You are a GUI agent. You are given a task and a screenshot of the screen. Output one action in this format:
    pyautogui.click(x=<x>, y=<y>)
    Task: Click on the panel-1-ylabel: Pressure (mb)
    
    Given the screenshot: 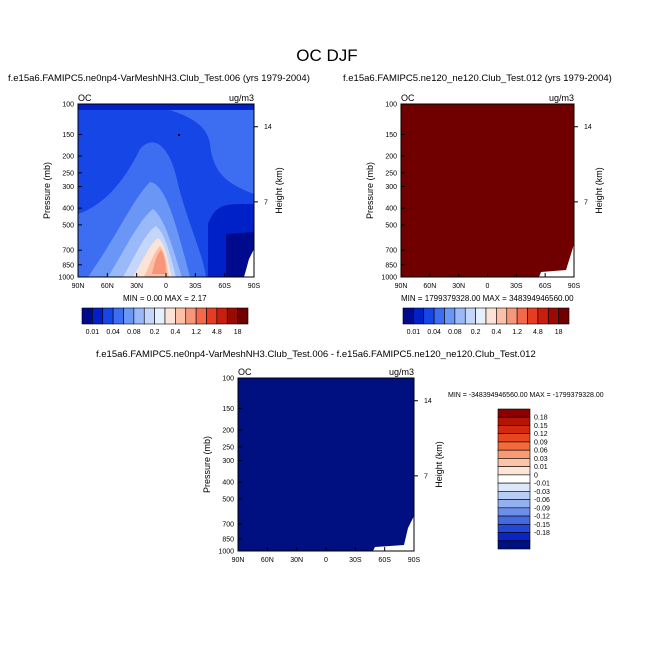 What is the action you would take?
    pyautogui.click(x=47, y=190)
    